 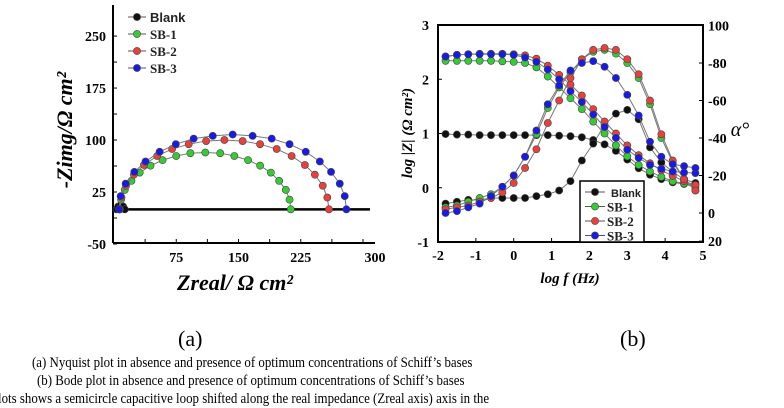 I want to click on y-tick-label: 1, so click(x=425, y=135).